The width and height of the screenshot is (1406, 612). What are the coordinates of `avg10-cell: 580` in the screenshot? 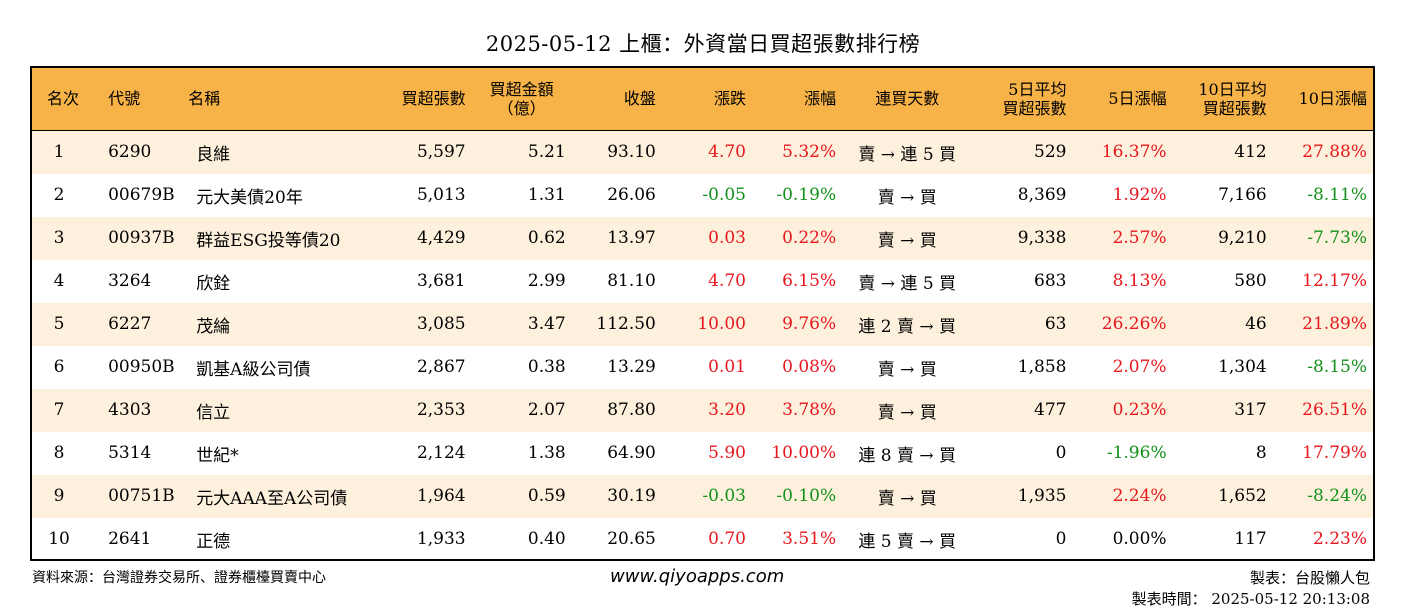 It's located at (1250, 281).